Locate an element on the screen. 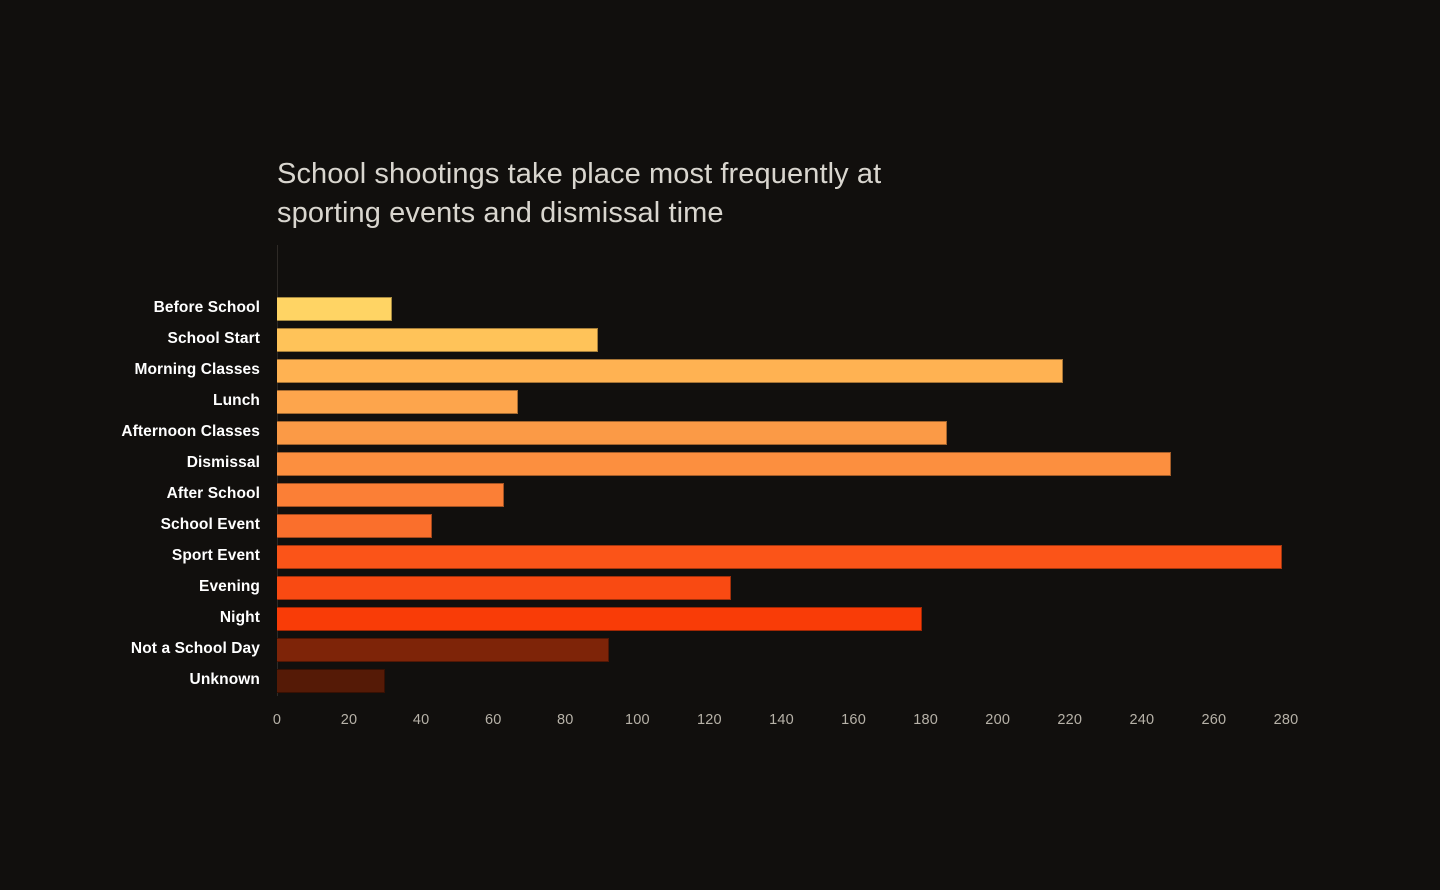  category-label: School Start is located at coordinates (213, 338).